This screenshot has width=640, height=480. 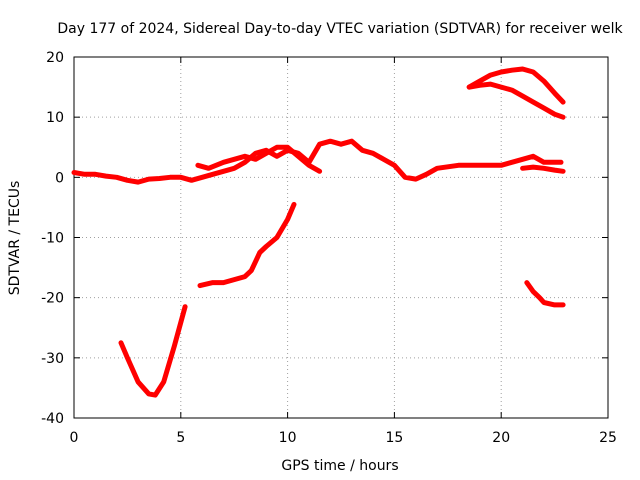 I want to click on y-tick-label: -30, so click(x=52, y=359).